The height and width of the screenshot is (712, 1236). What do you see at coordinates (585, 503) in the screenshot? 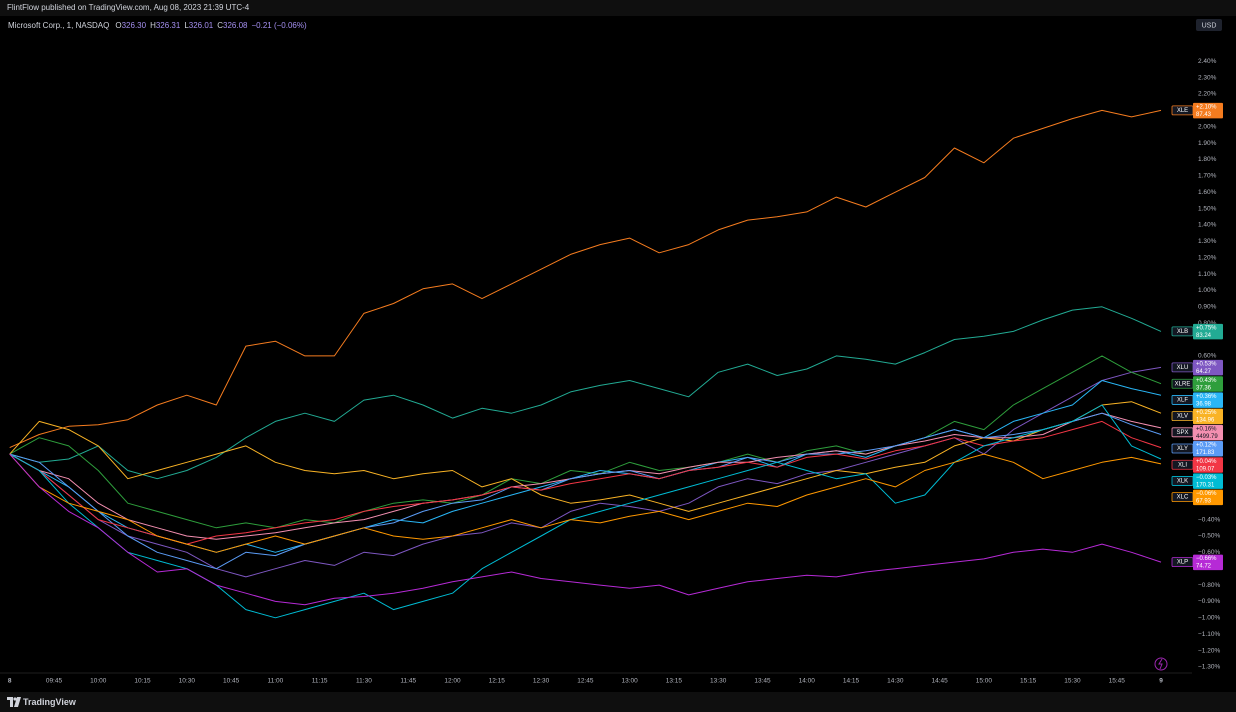
I see `series-line` at bounding box center [585, 503].